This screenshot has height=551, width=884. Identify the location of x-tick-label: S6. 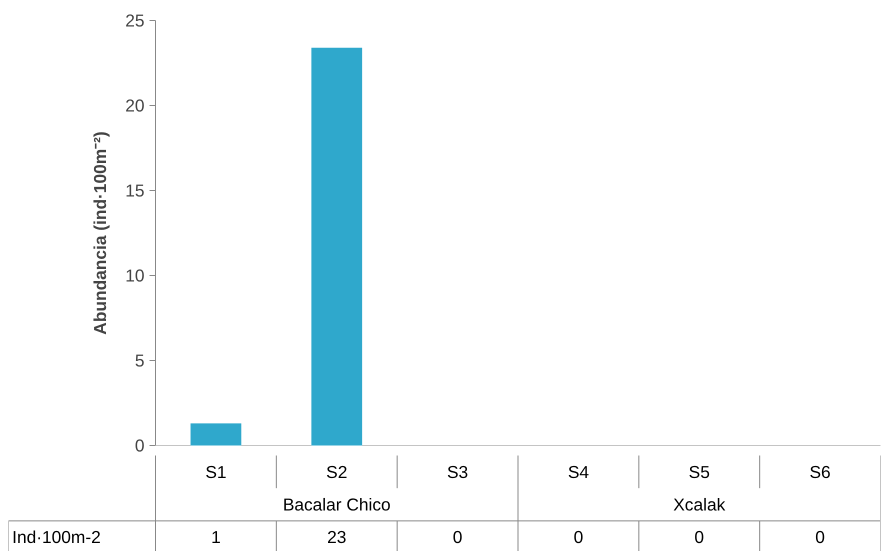
(820, 472).